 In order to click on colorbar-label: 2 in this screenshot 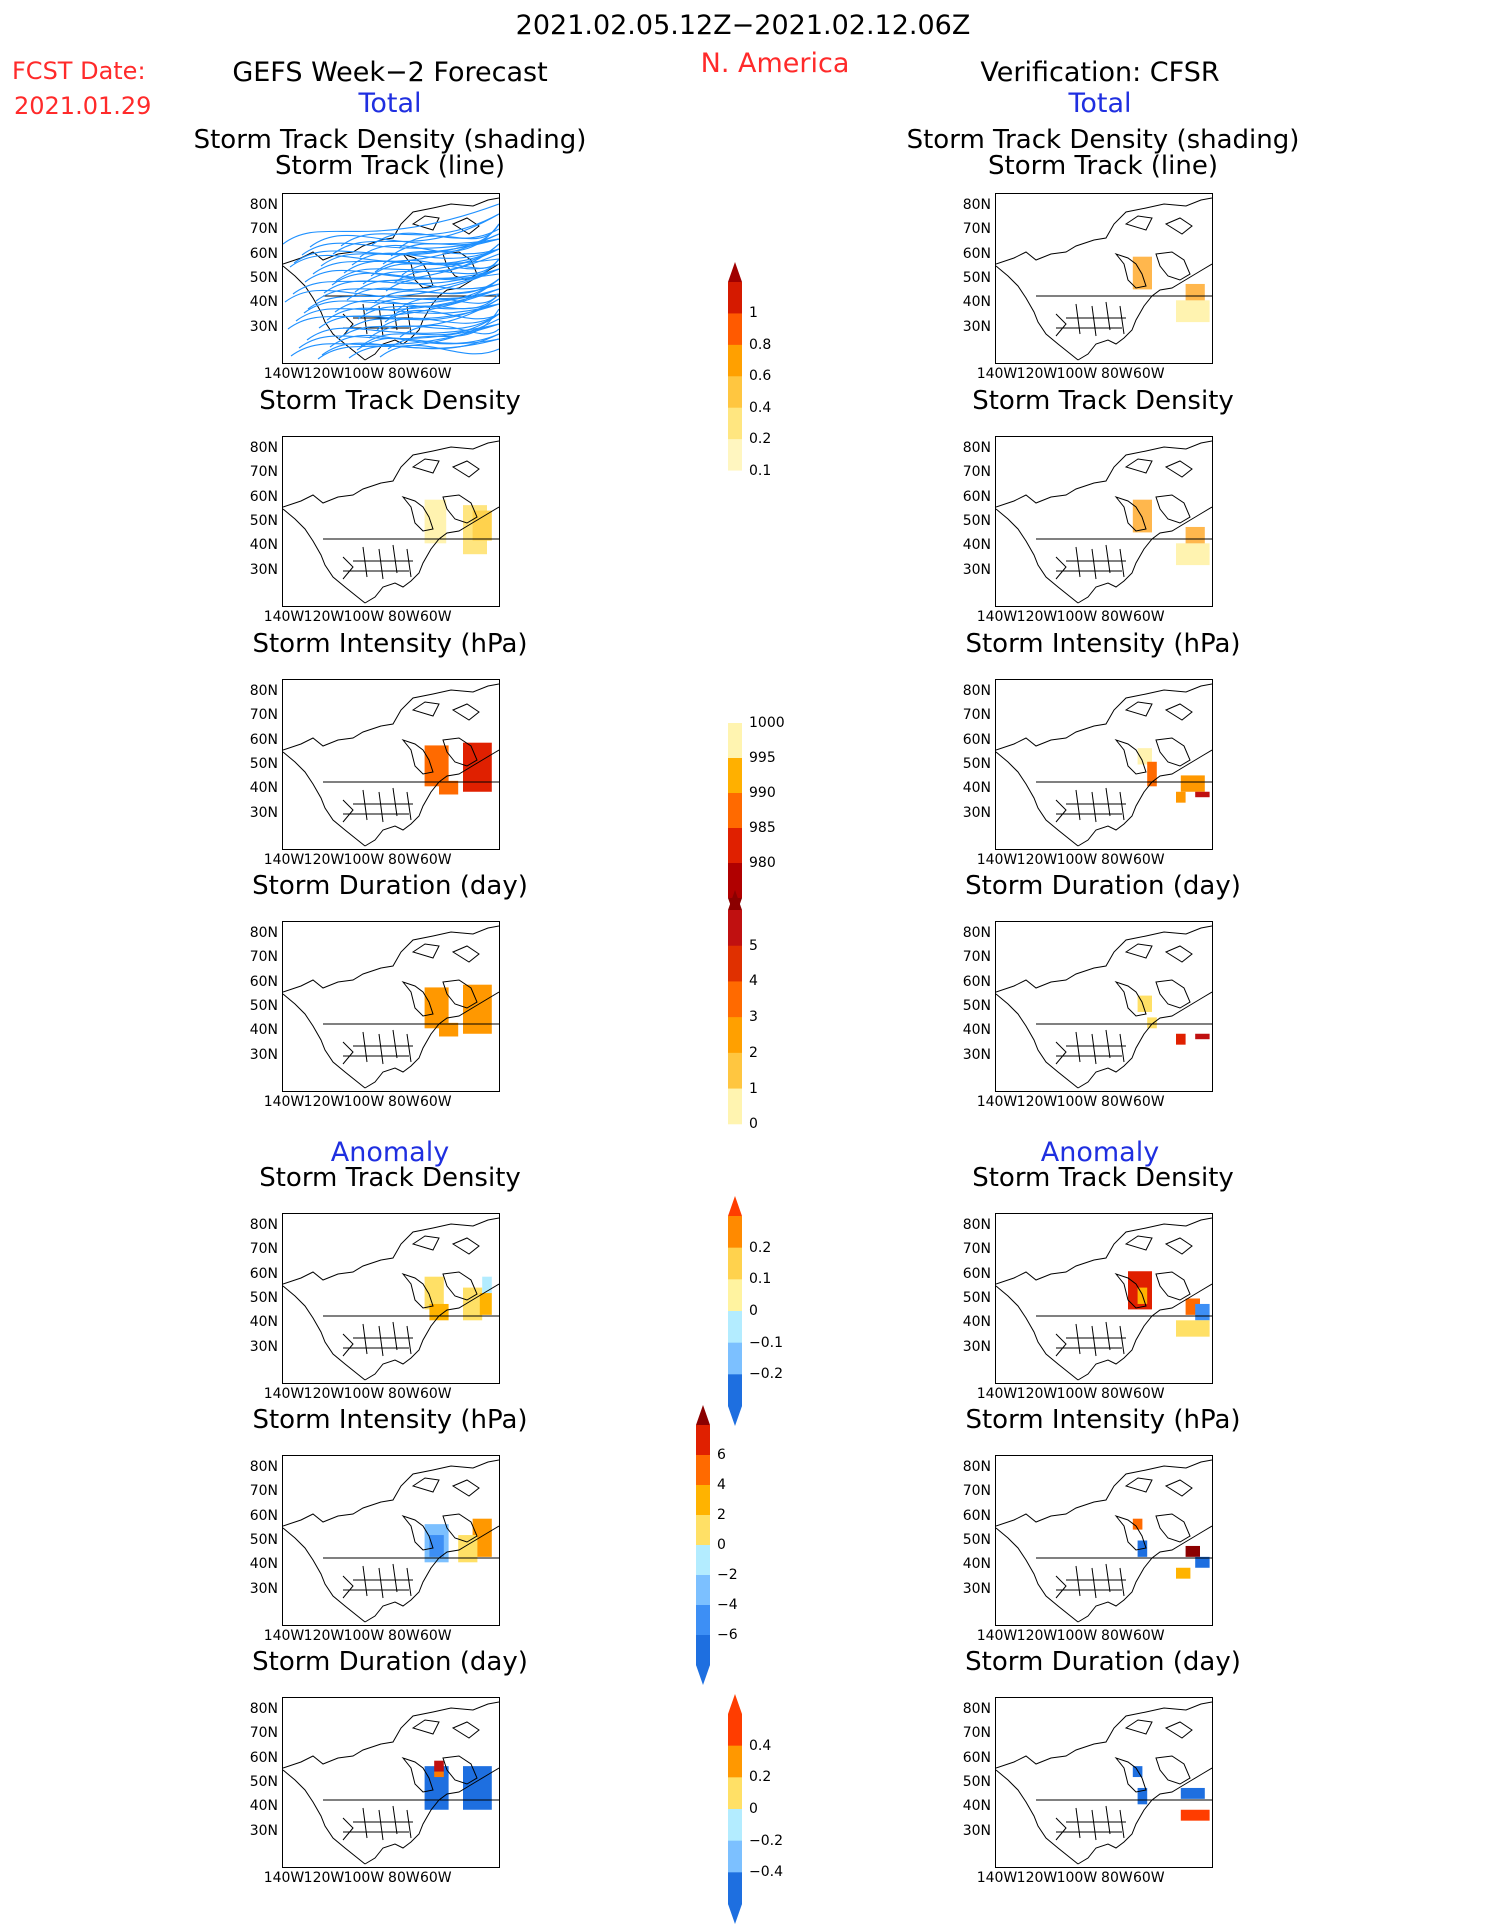, I will do `click(721, 1515)`.